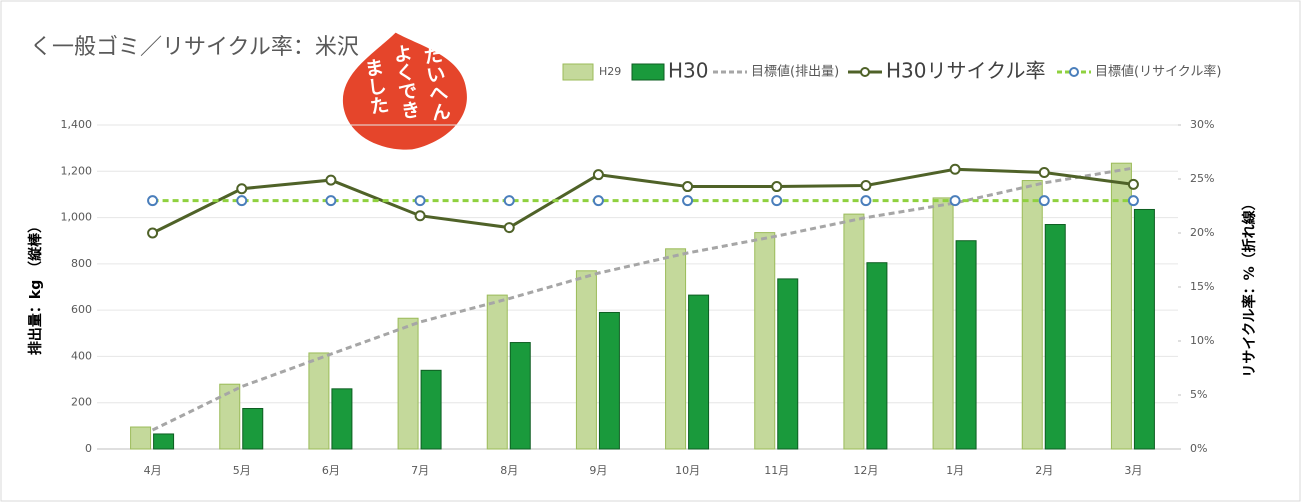 This screenshot has height=503, width=1302. What do you see at coordinates (194, 47) in the screenshot?
I see `chart-title: く一般ゴミ／リサイクル率：米沢` at bounding box center [194, 47].